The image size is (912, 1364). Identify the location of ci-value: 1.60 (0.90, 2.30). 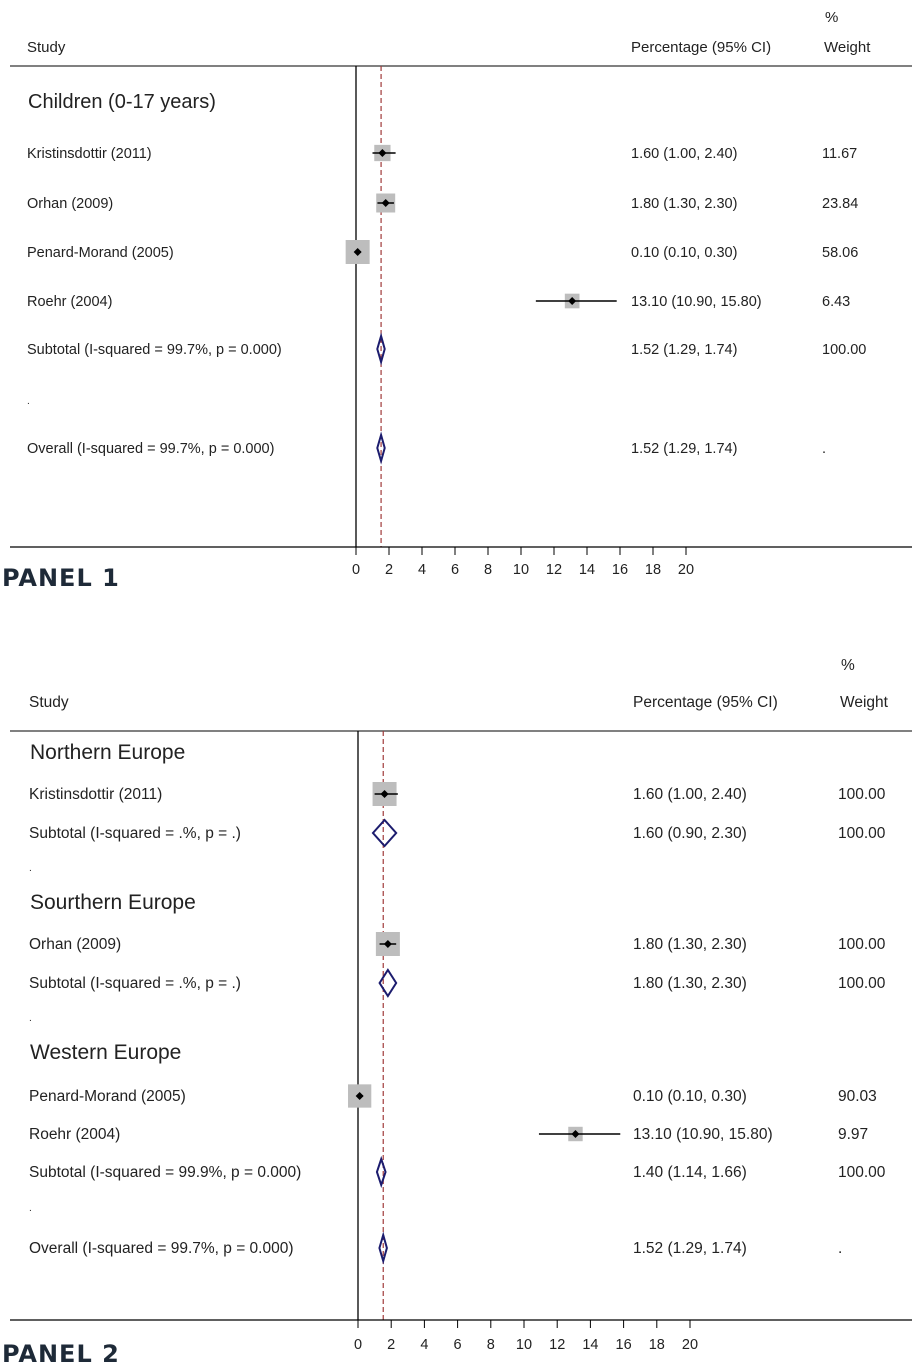
(690, 833).